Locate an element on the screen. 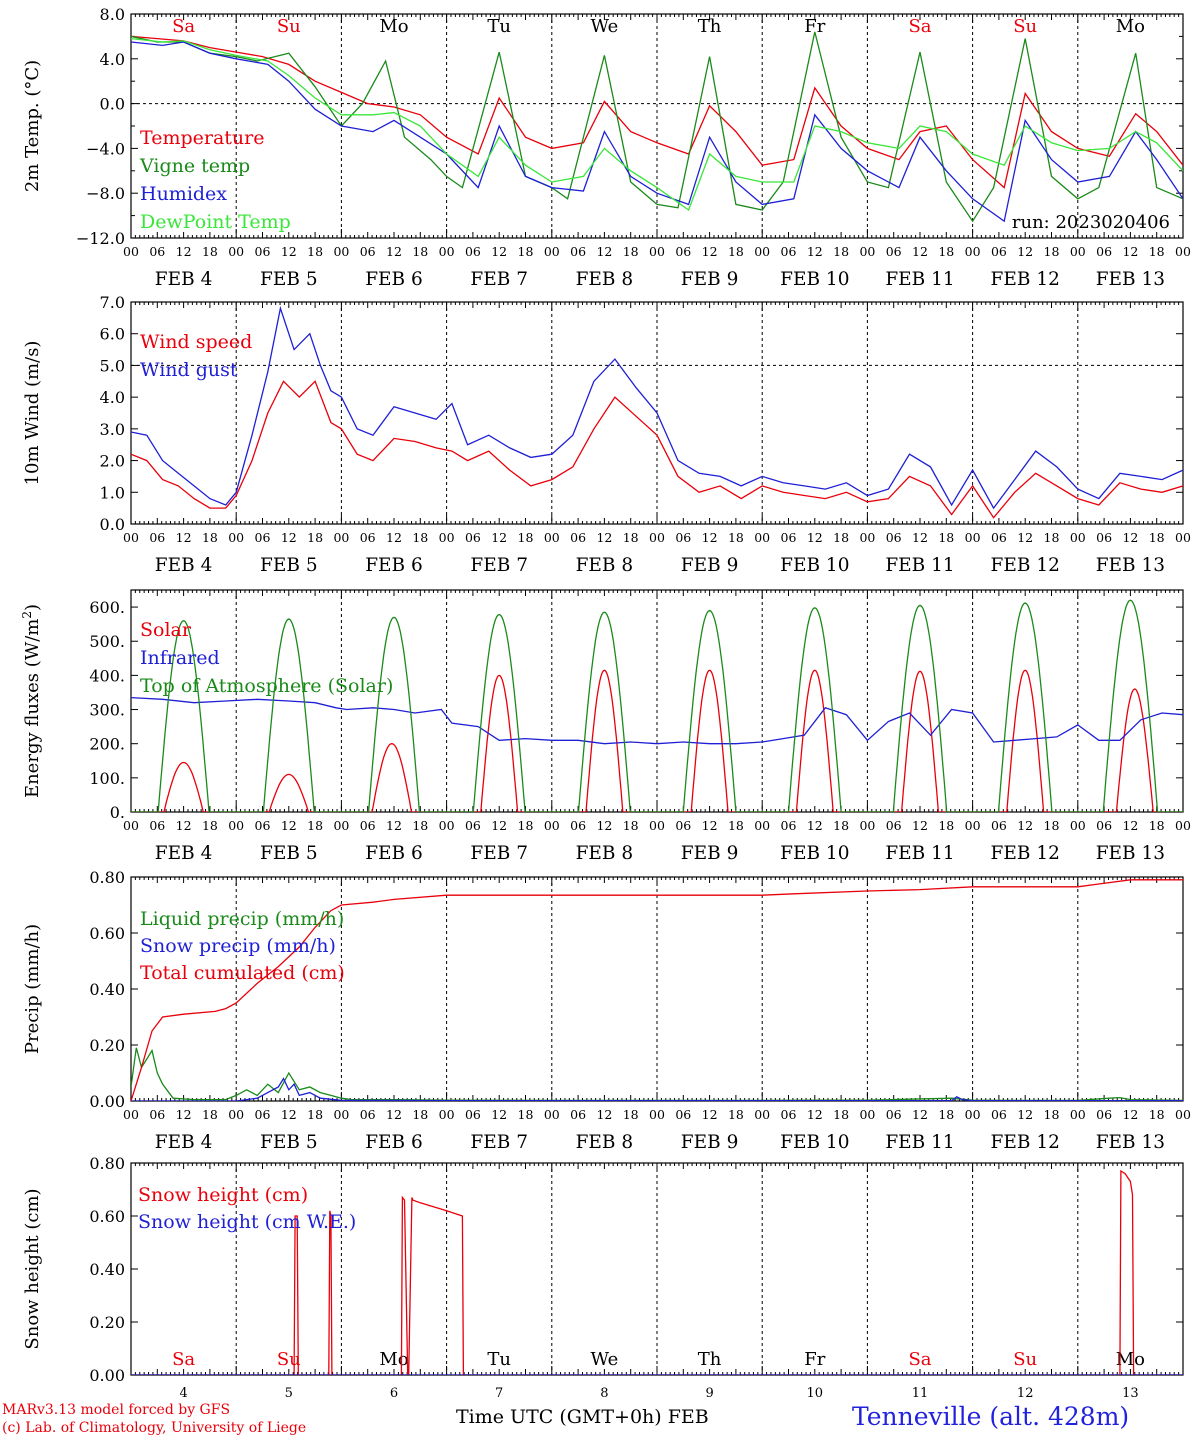 The image size is (1194, 1440). legend-entry: DewPoint Temp is located at coordinates (215, 222).